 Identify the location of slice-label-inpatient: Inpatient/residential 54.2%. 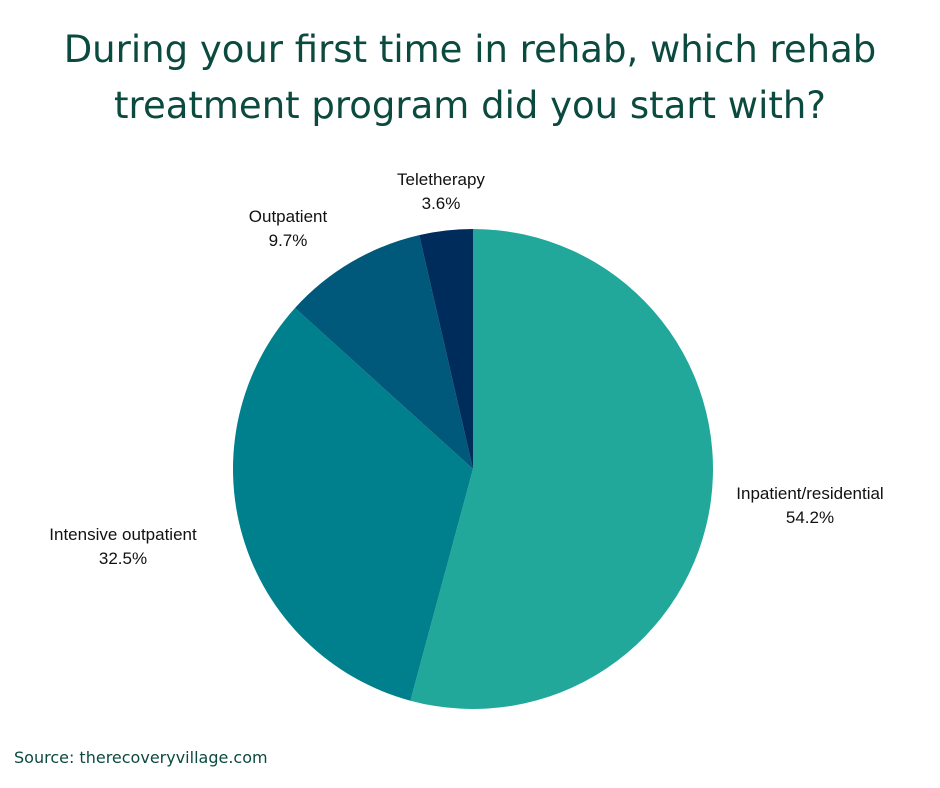
(810, 506).